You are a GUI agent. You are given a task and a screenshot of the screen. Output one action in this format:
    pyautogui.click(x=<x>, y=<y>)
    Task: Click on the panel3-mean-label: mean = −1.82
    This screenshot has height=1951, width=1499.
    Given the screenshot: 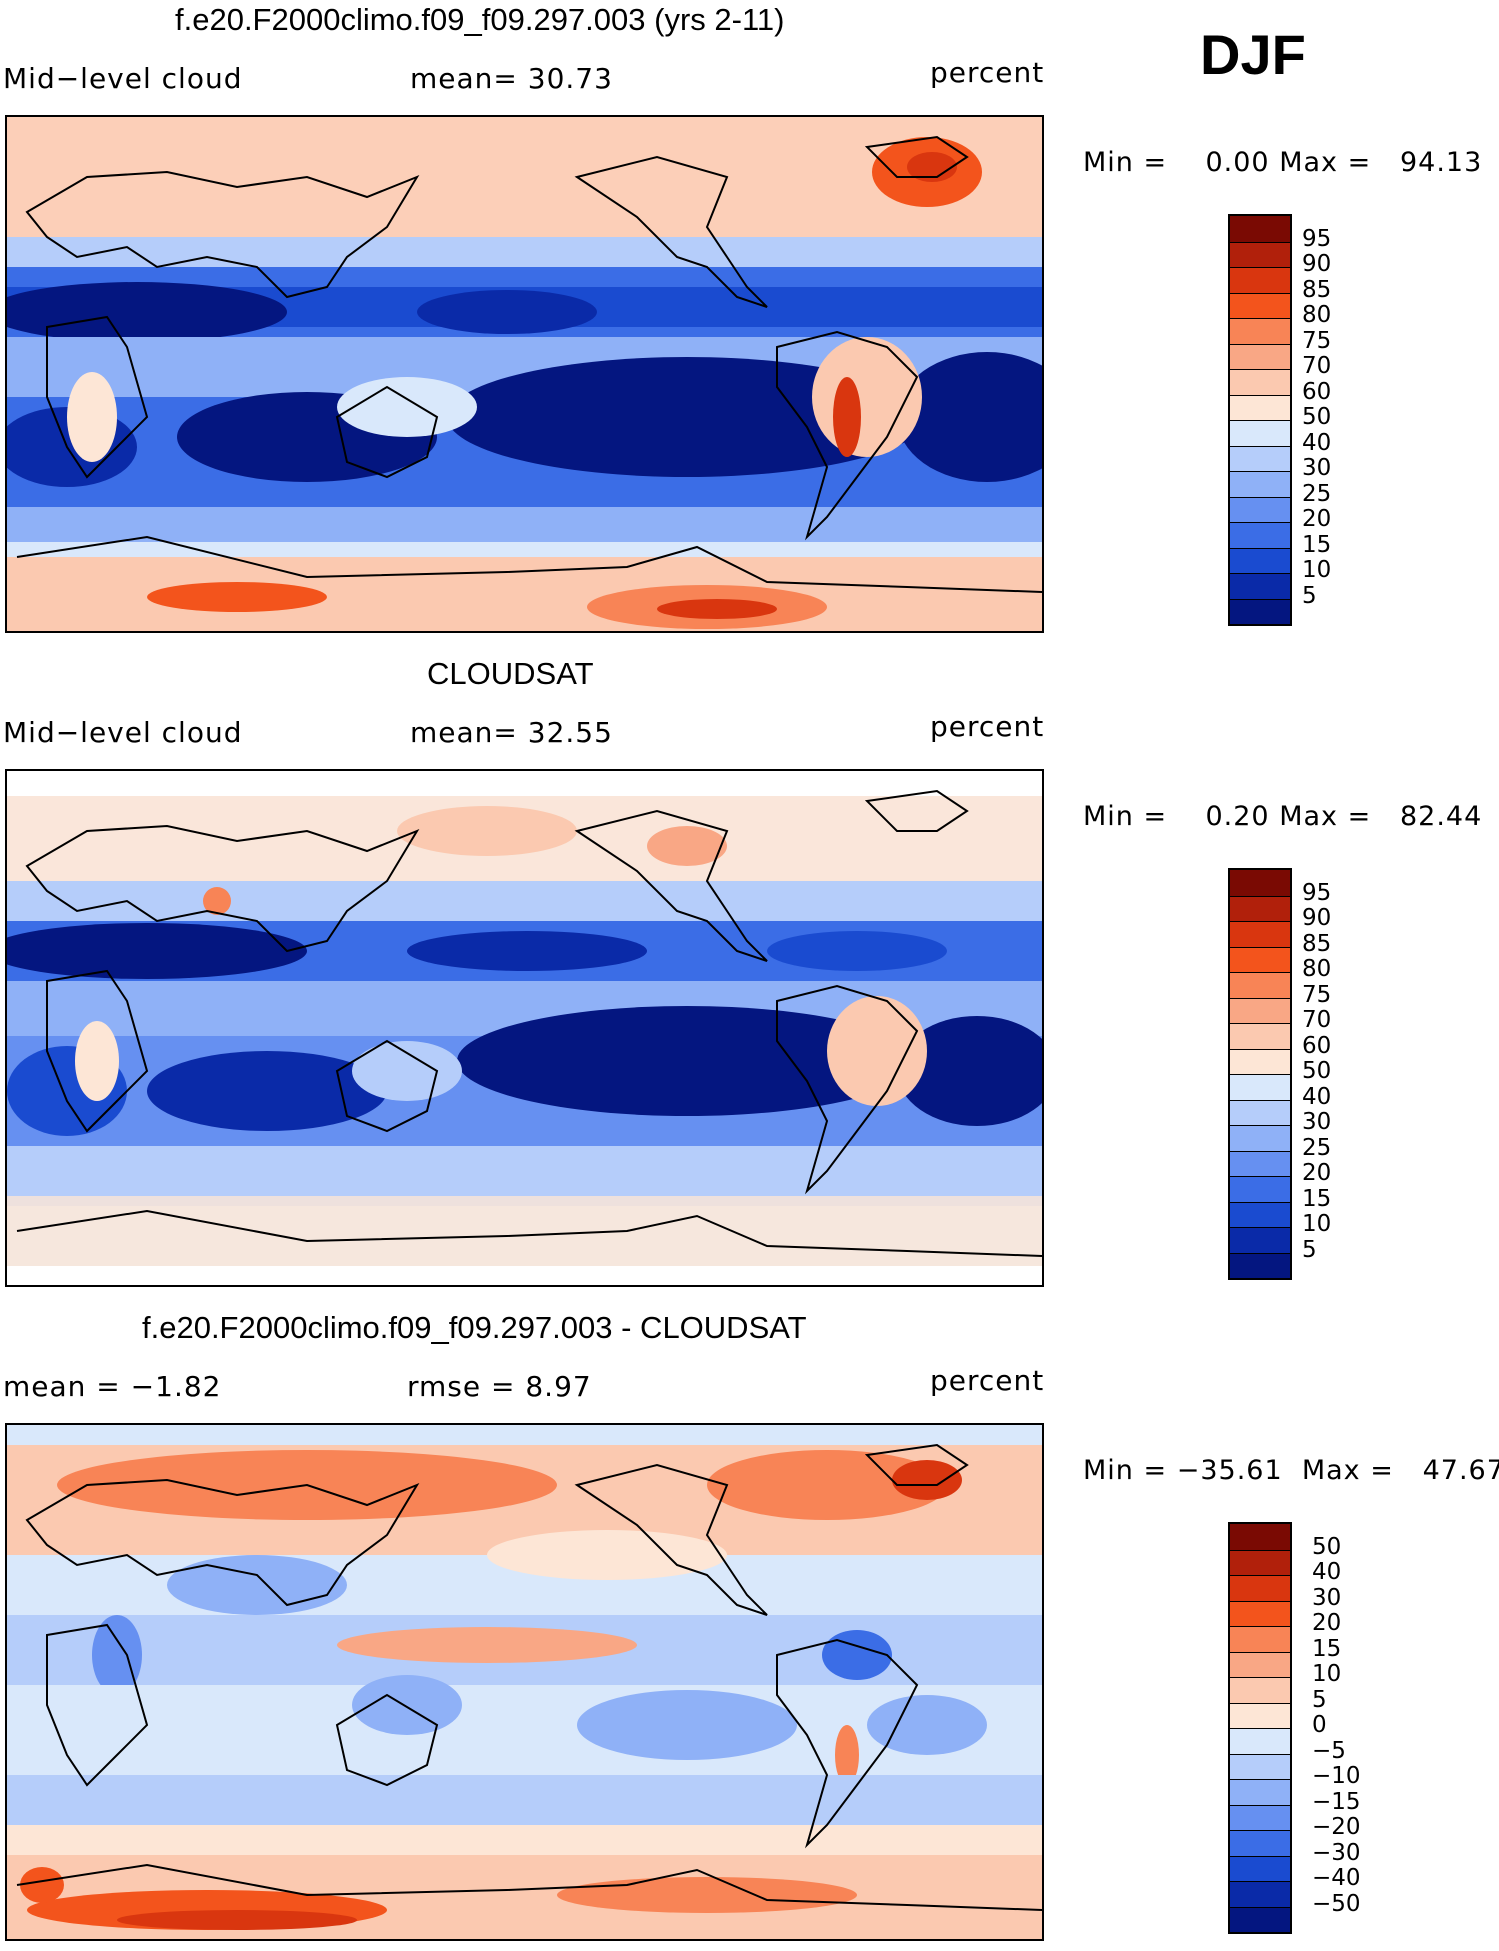 What is the action you would take?
    pyautogui.click(x=112, y=1386)
    